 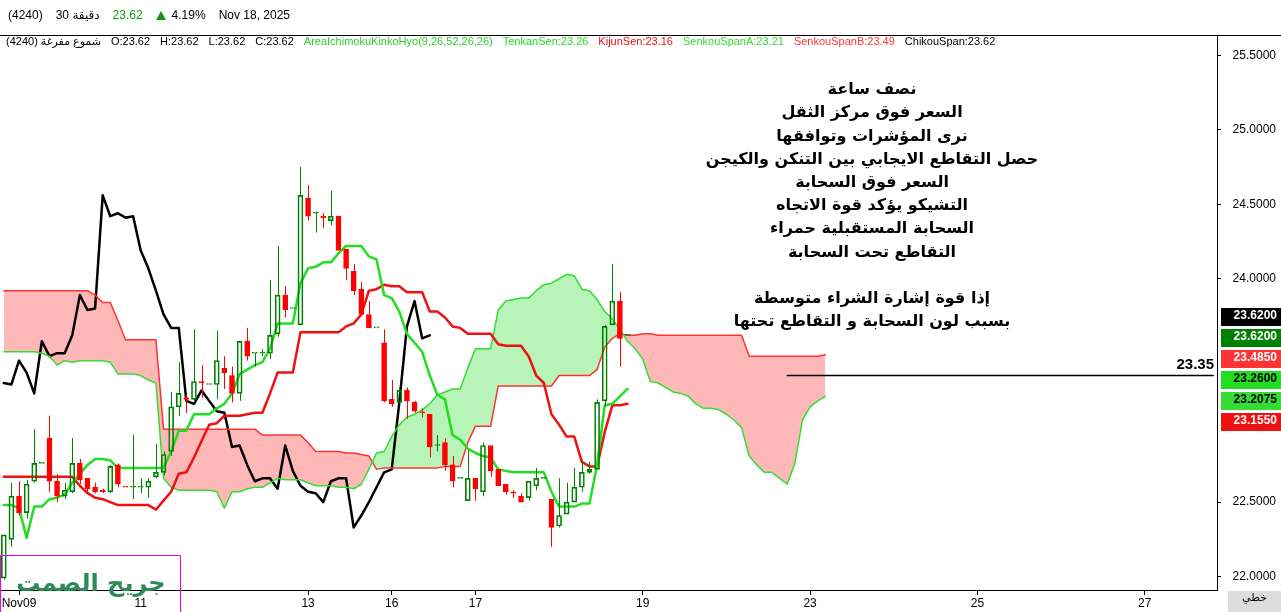 What do you see at coordinates (392, 602) in the screenshot?
I see `x-tick-label: 16` at bounding box center [392, 602].